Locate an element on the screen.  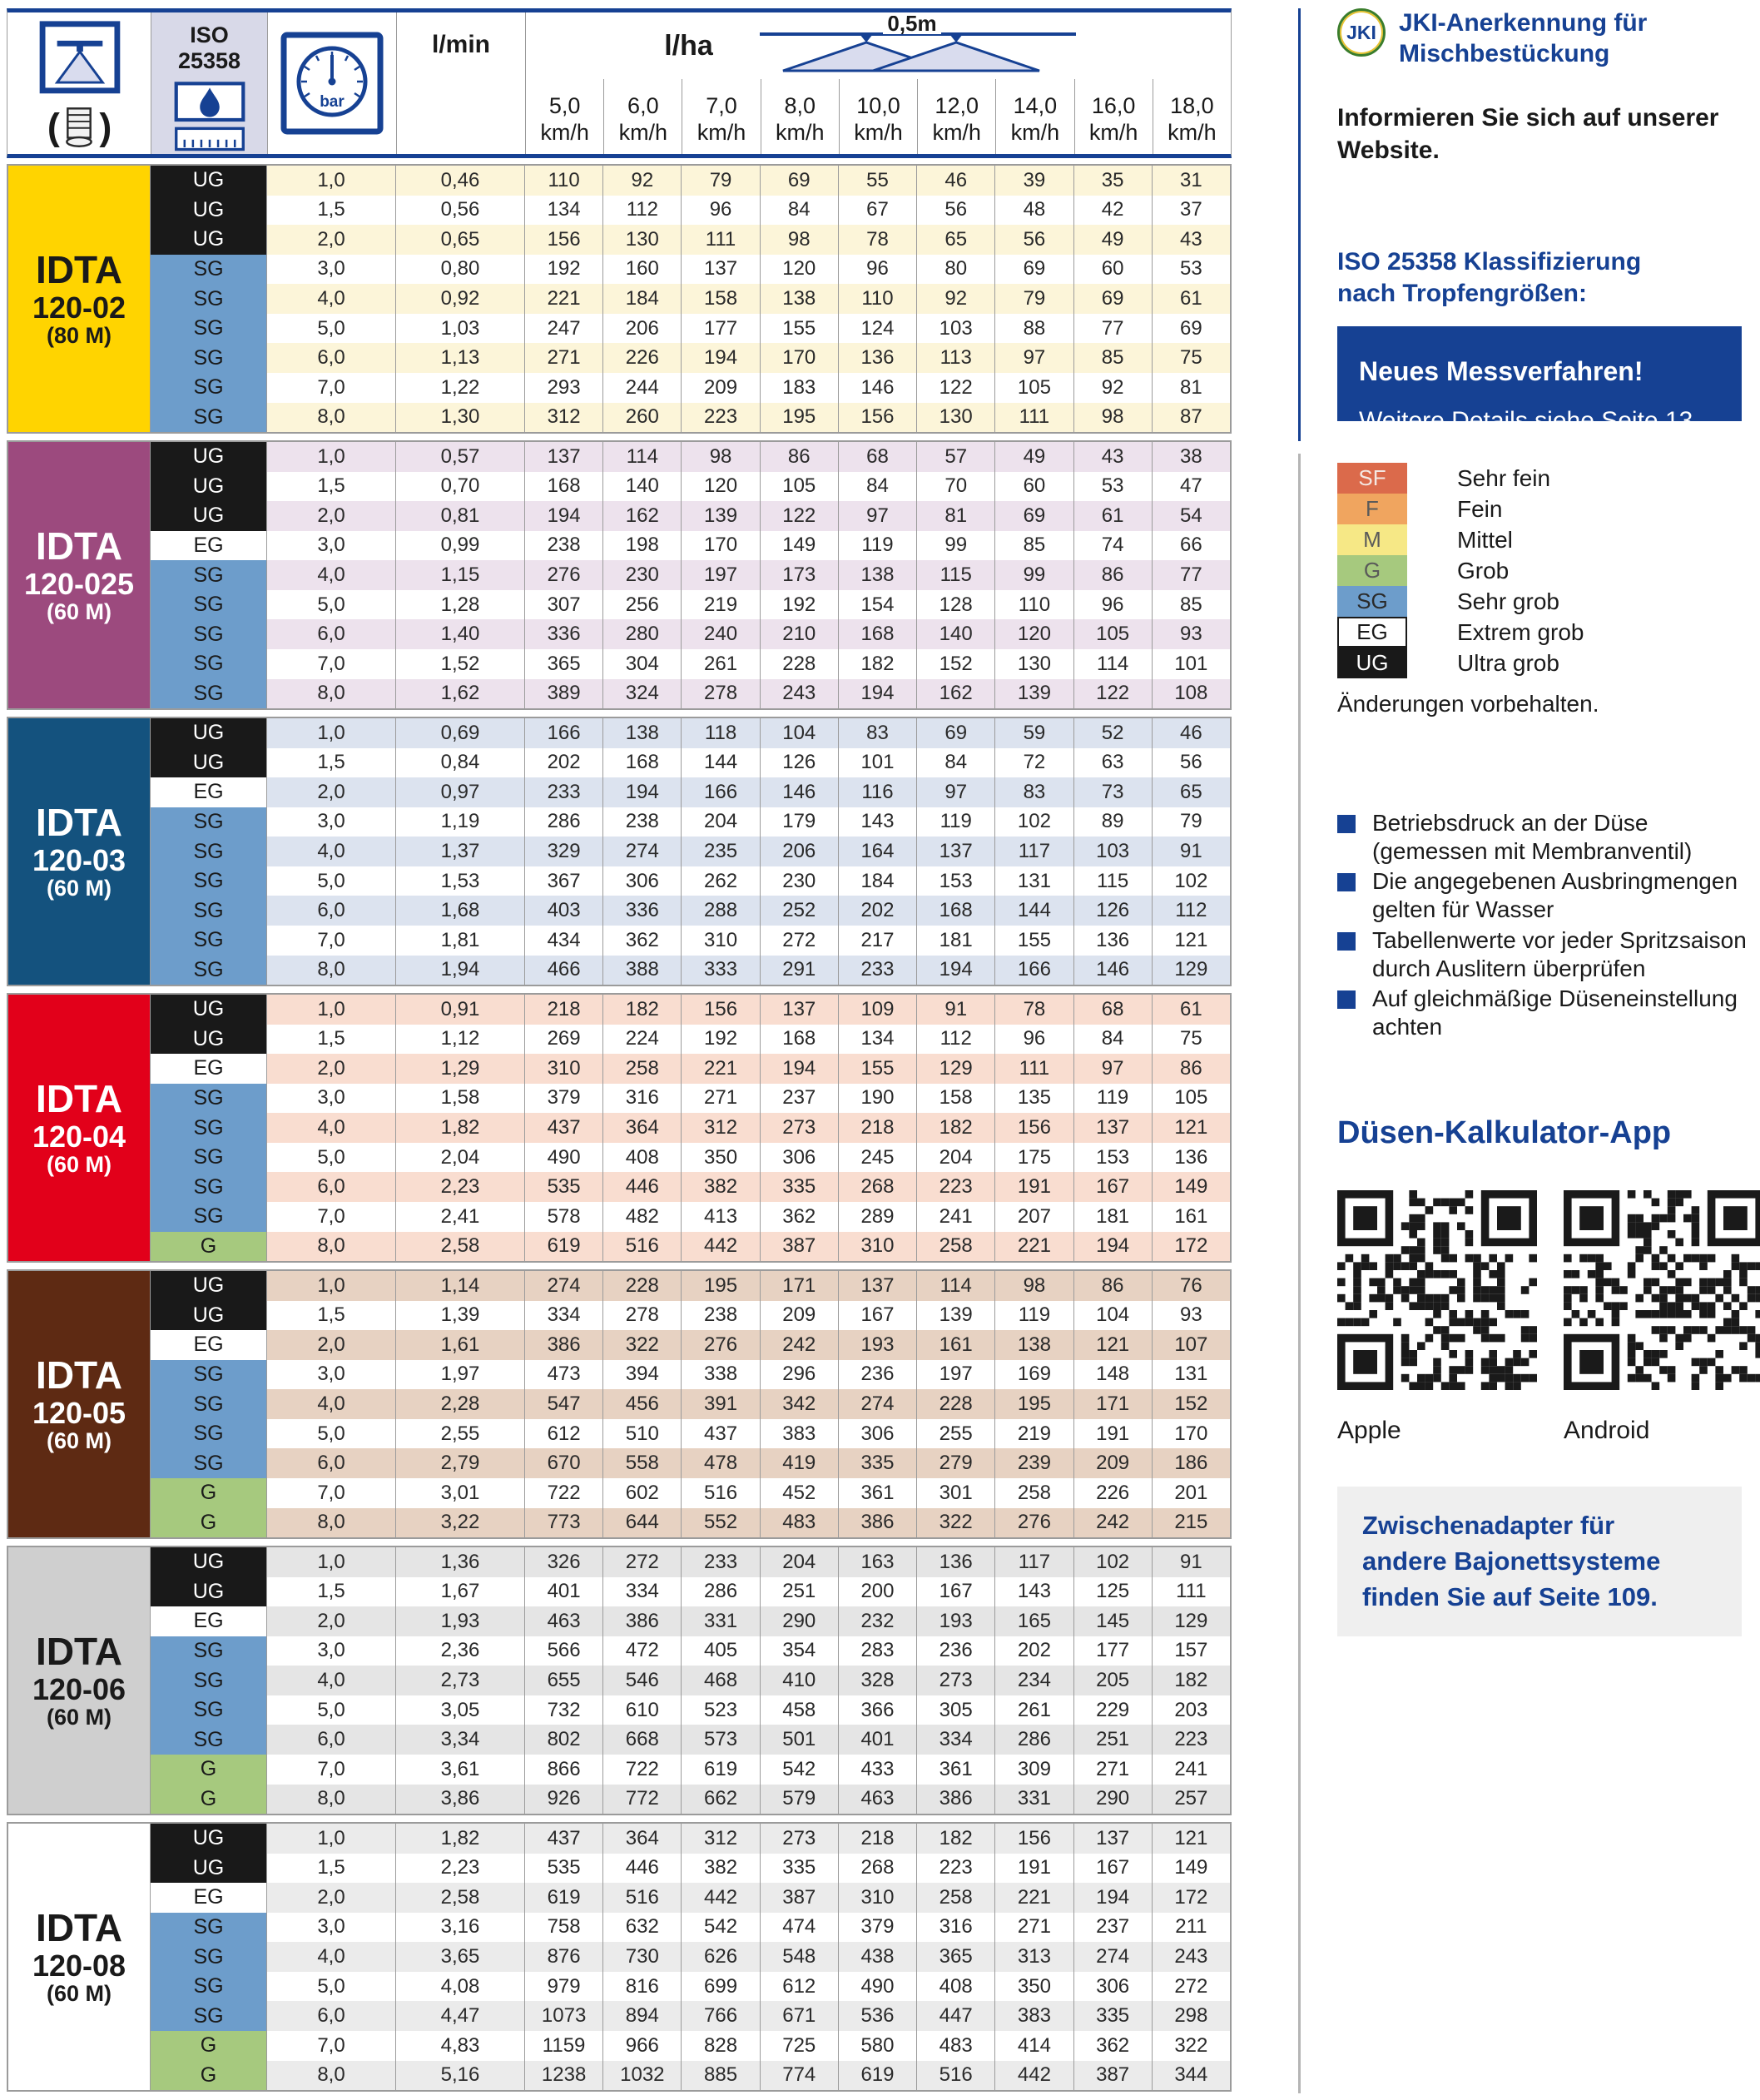
lha-value-cell: 172 is located at coordinates (1190, 1246).